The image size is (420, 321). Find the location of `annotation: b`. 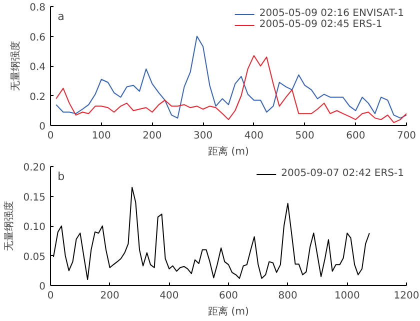

annotation: b is located at coordinates (61, 177).